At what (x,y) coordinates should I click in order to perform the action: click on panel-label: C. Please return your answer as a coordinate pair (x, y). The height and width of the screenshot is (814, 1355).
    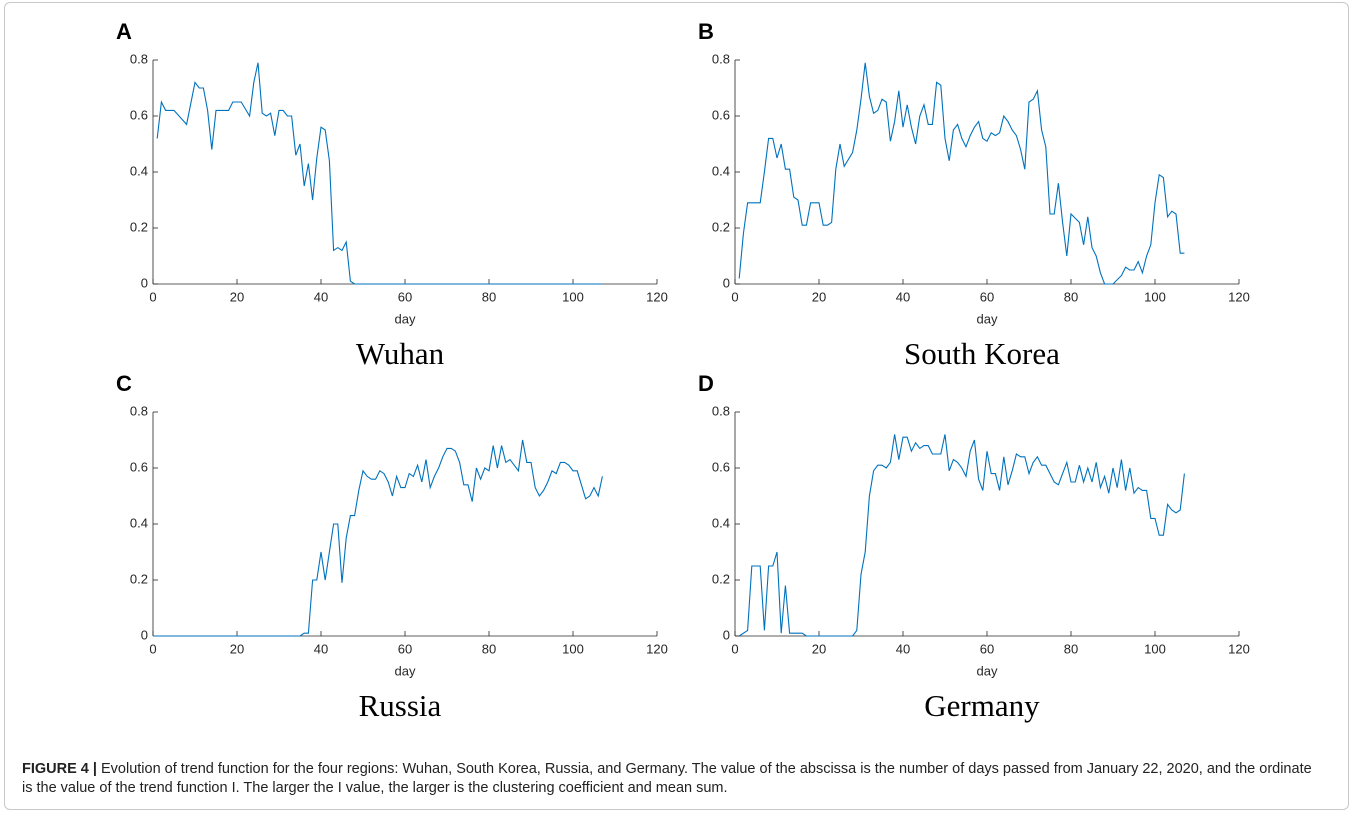
    Looking at the image, I should click on (124, 383).